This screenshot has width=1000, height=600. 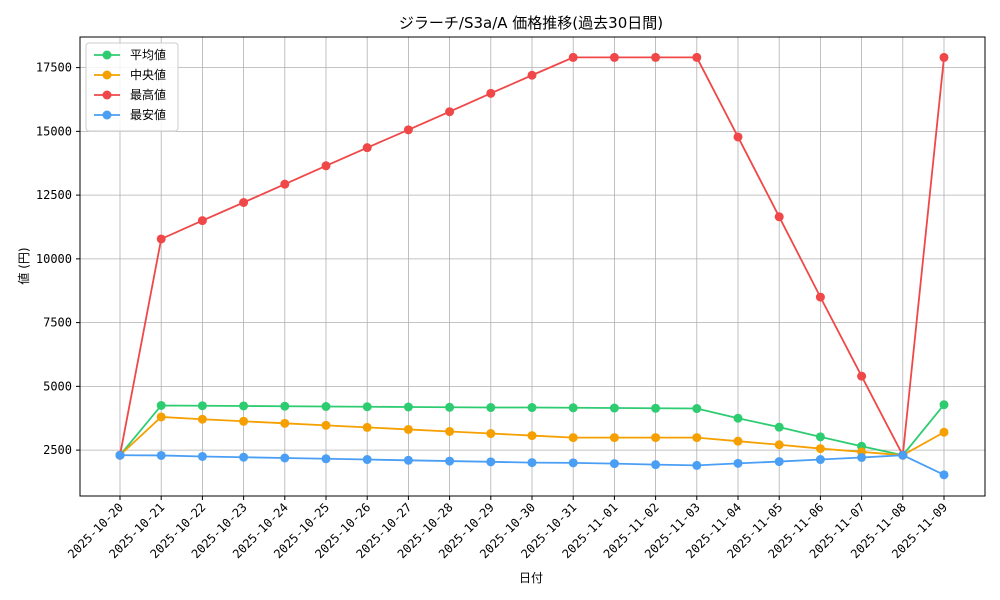 What do you see at coordinates (148, 74) in the screenshot?
I see `legend-label: 中央値` at bounding box center [148, 74].